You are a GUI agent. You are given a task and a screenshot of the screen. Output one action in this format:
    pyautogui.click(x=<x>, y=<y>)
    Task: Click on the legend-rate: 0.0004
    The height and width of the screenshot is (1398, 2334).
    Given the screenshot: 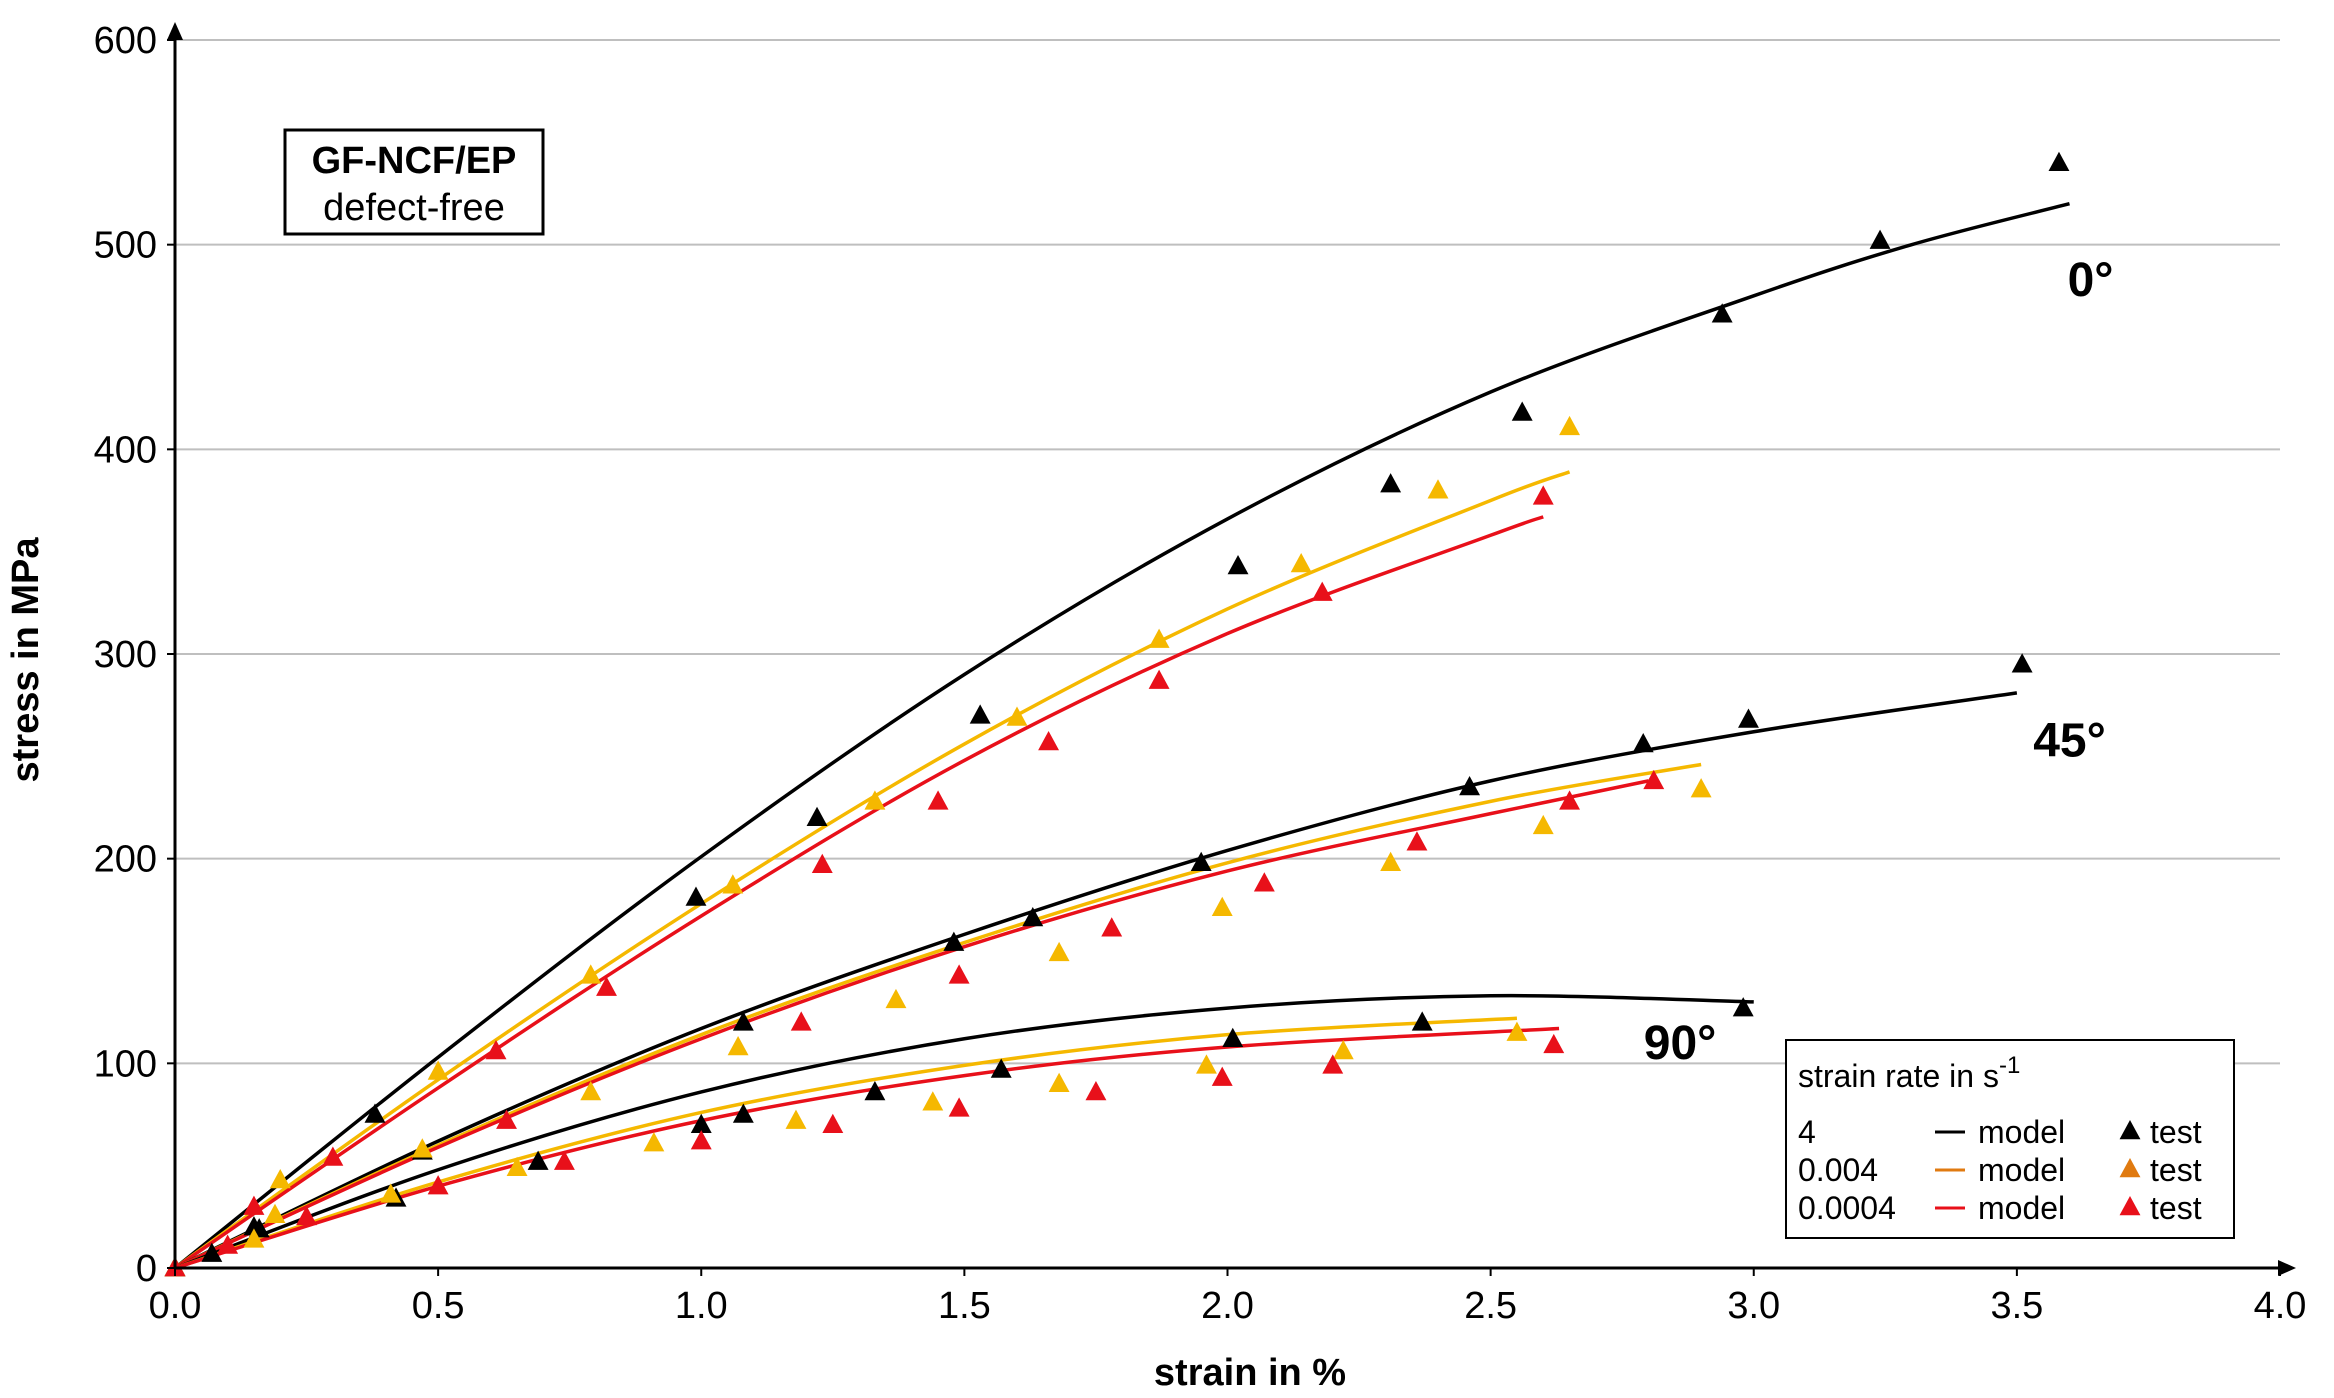 What is the action you would take?
    pyautogui.click(x=1847, y=1208)
    